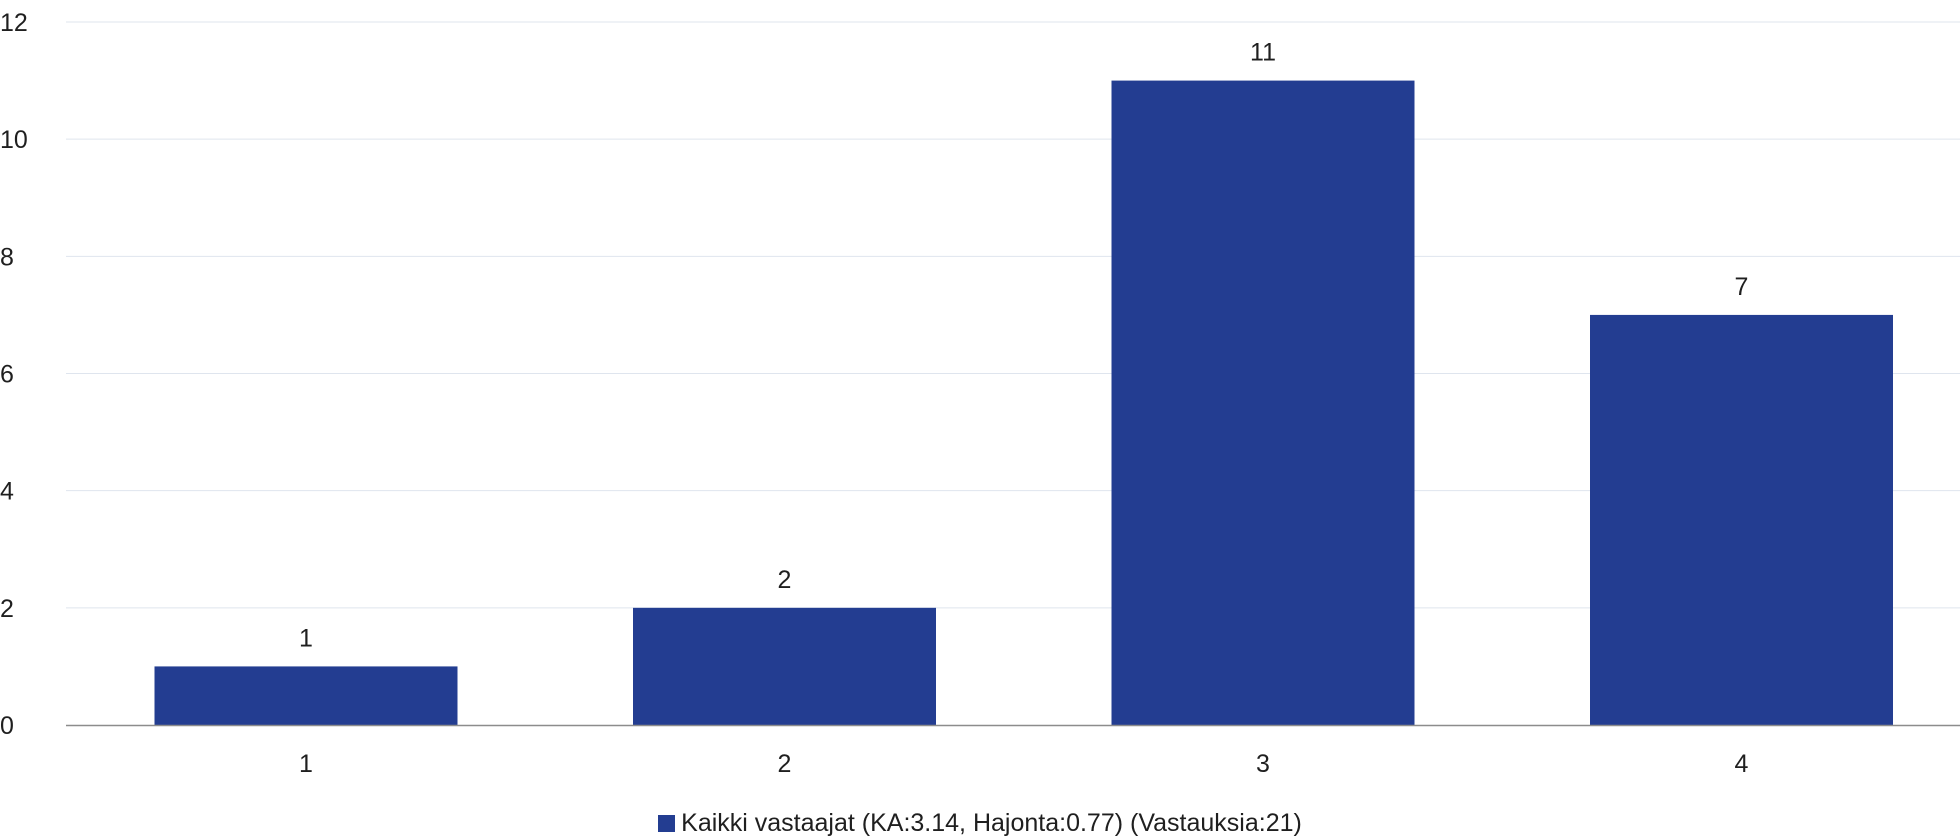 The image size is (1960, 838). Describe the element at coordinates (1263, 53) in the screenshot. I see `data-label: 11` at that location.